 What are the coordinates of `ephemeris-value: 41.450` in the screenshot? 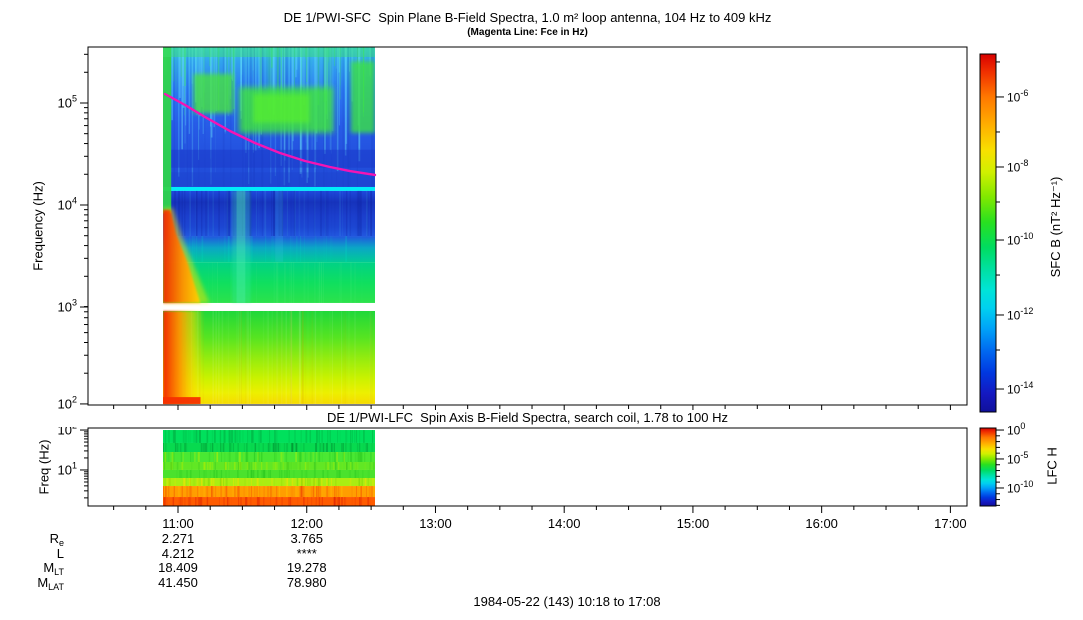 It's located at (178, 582).